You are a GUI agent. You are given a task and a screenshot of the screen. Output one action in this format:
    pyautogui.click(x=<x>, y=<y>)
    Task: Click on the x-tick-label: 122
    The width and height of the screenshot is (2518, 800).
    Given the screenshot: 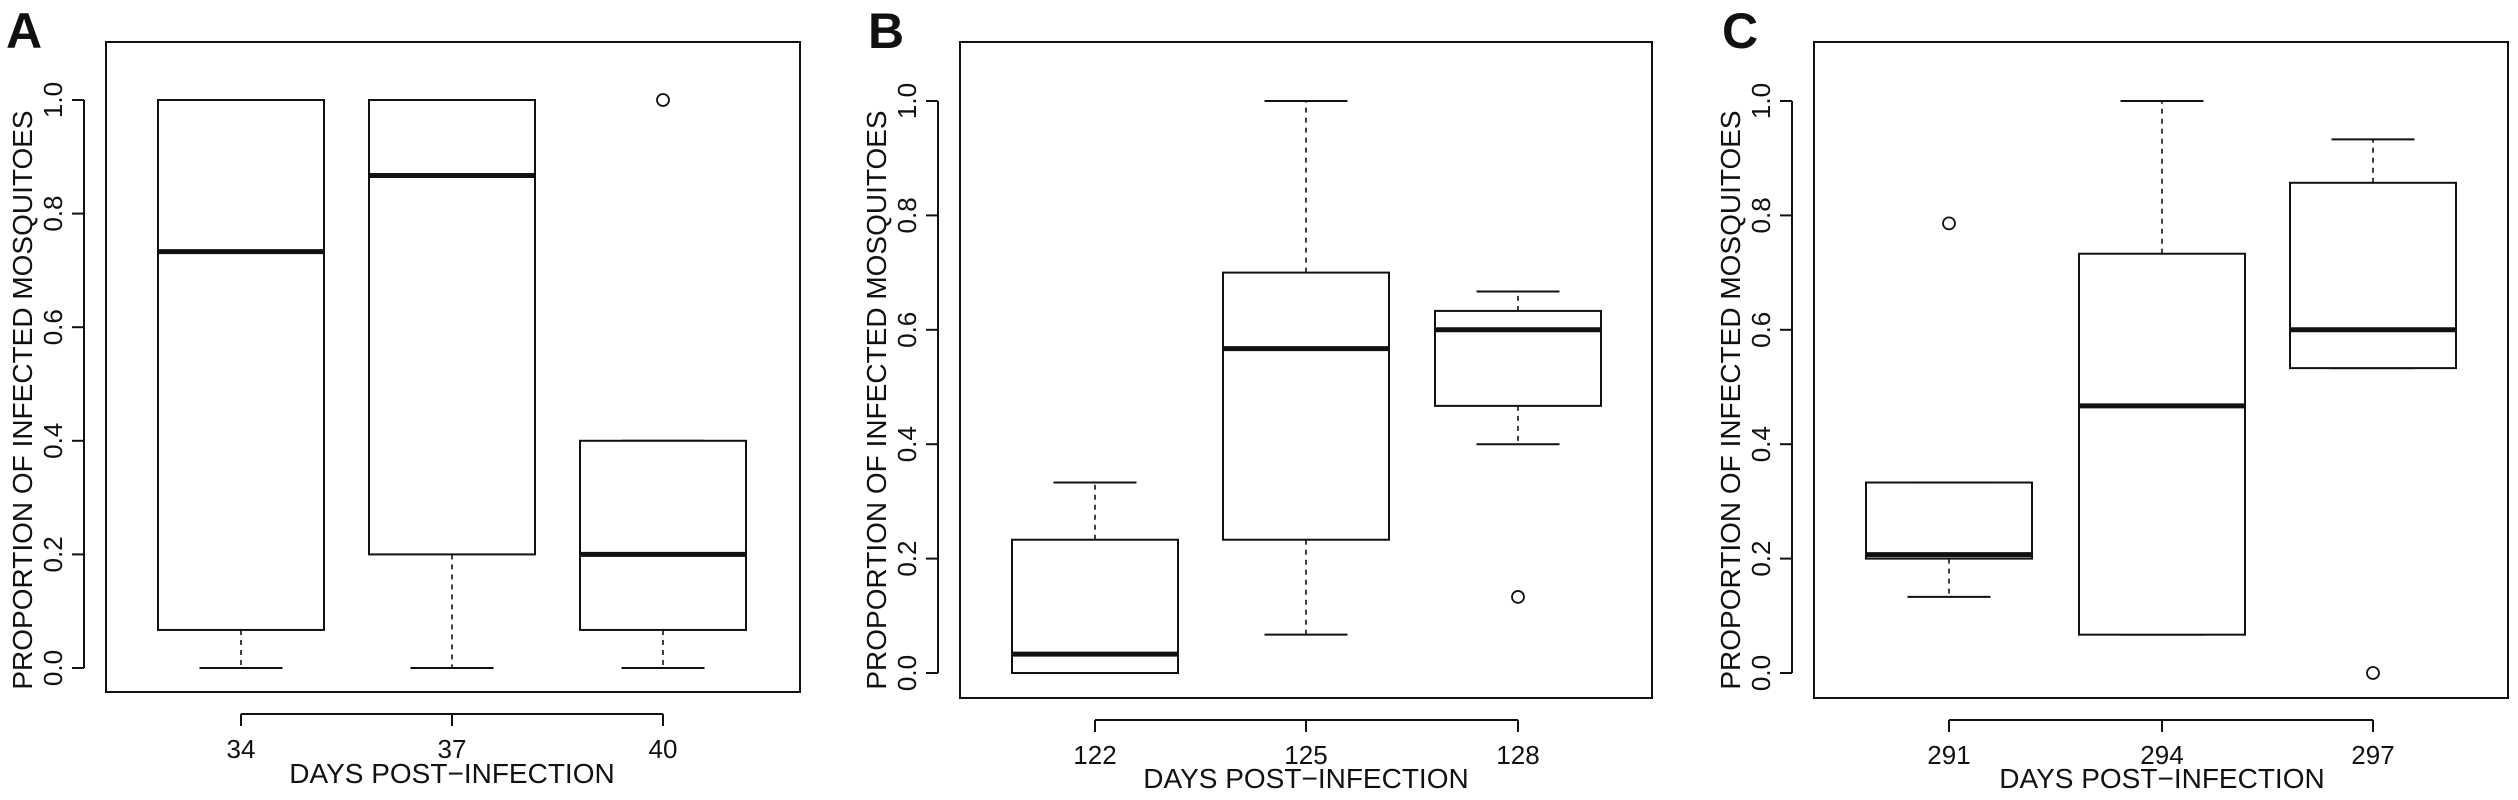 What is the action you would take?
    pyautogui.click(x=1094, y=755)
    